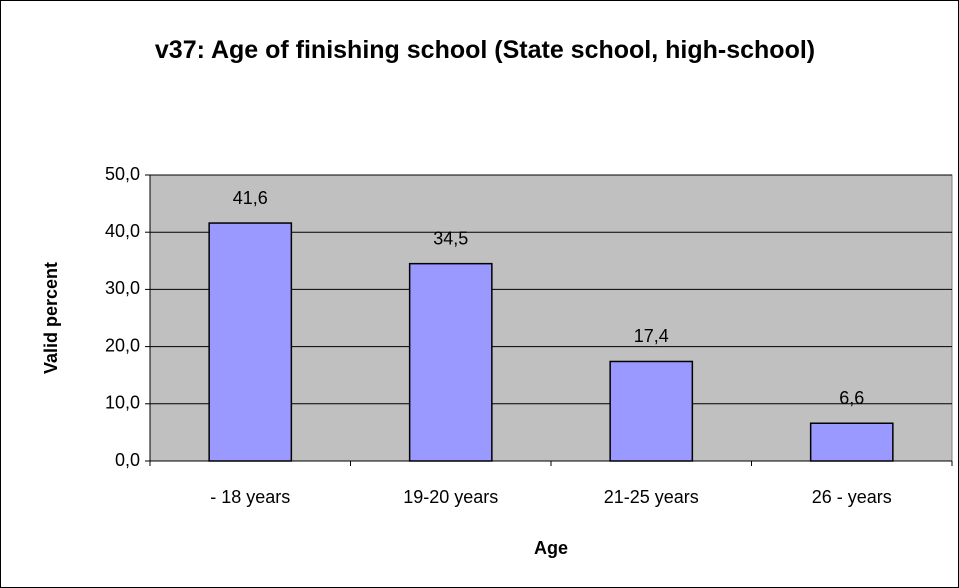  I want to click on x-axis-label: Age, so click(551, 548).